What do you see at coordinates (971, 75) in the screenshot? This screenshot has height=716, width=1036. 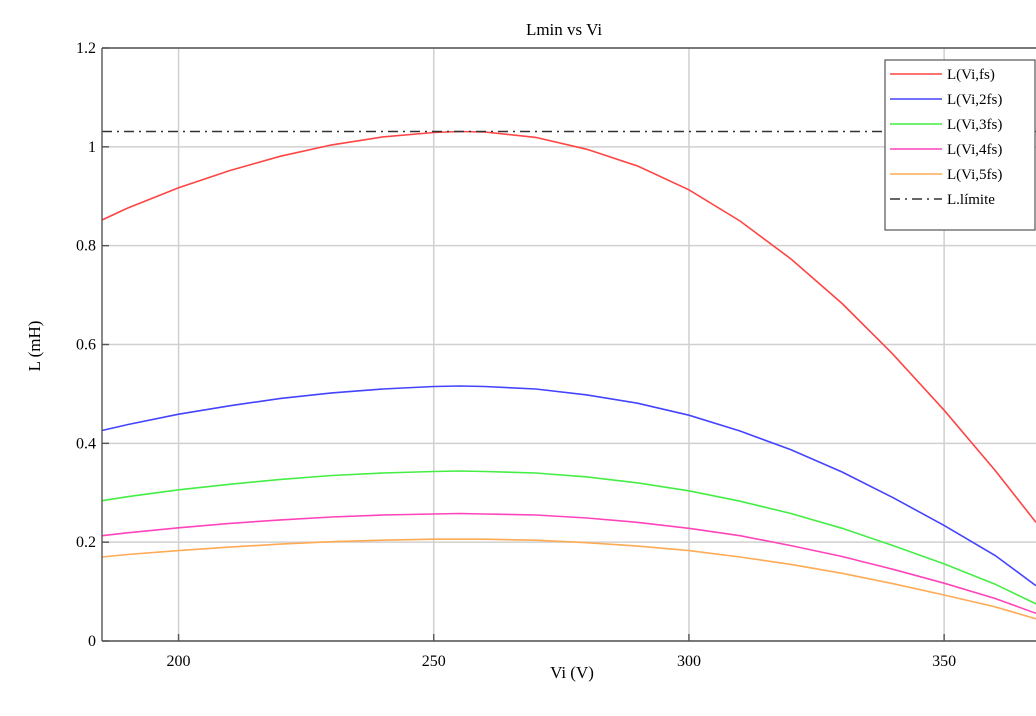 I see `legend-label-0: L(Vi,fs)` at bounding box center [971, 75].